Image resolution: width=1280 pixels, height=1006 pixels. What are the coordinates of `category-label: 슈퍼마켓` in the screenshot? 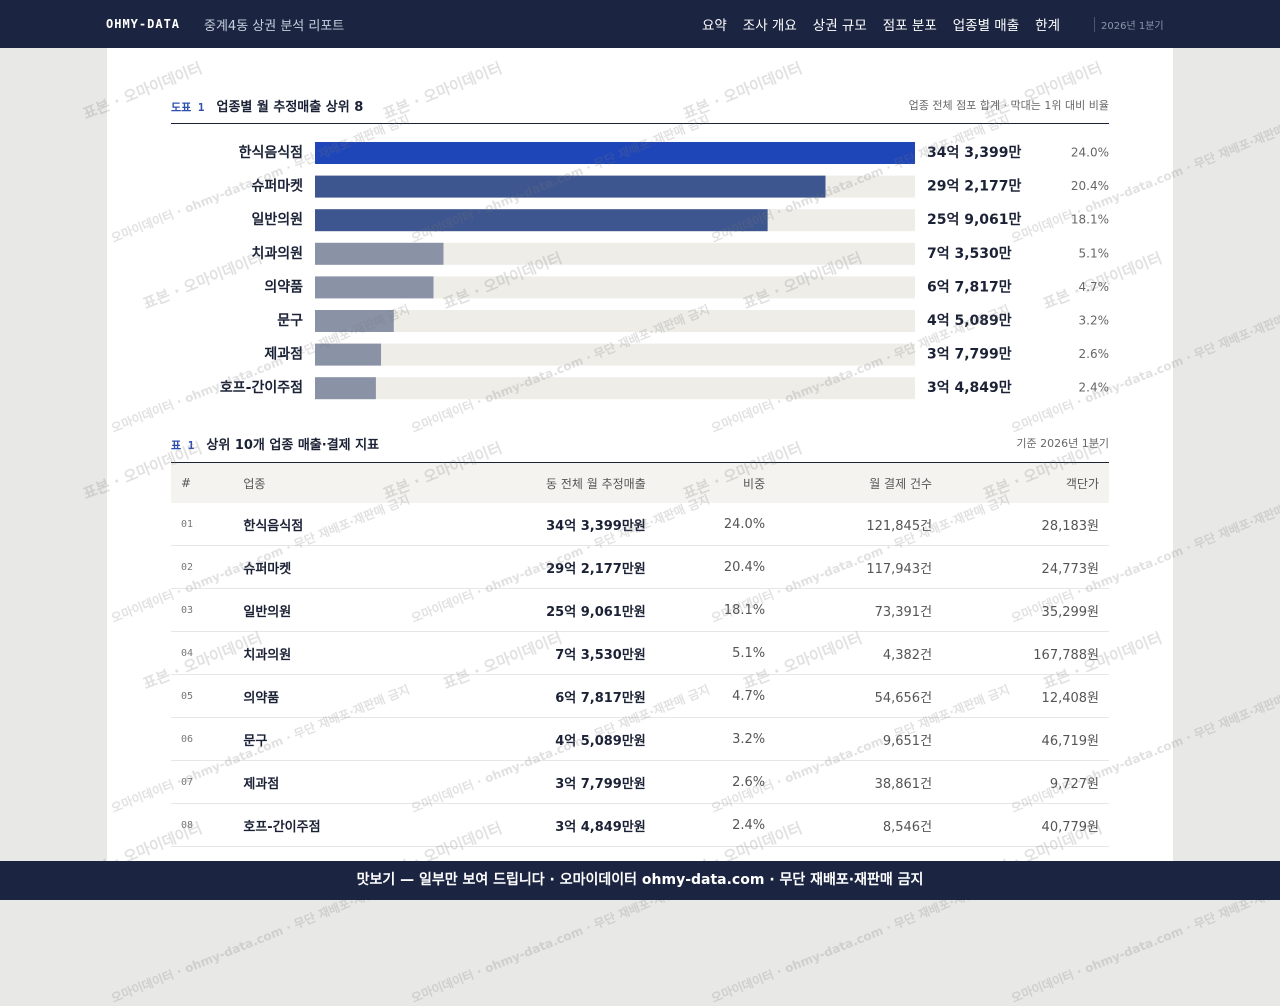 It's located at (277, 186).